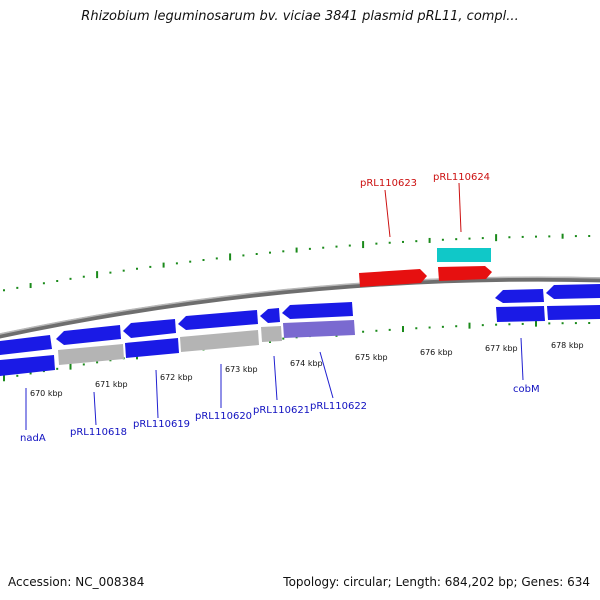  What do you see at coordinates (526, 389) in the screenshot?
I see `gene-label-cobM: cobM` at bounding box center [526, 389].